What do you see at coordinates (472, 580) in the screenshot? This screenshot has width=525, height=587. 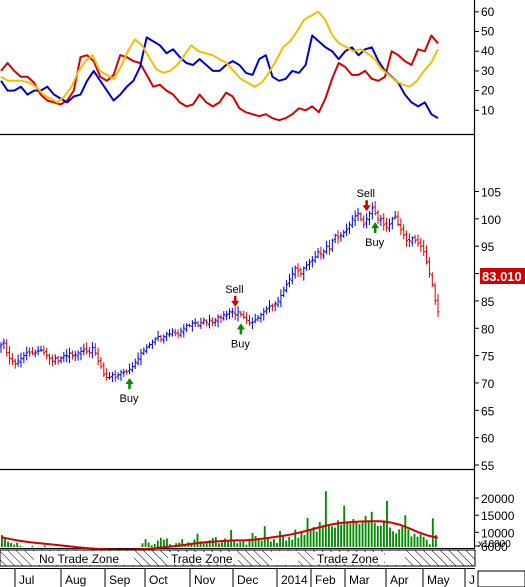 I see `month-label: J` at bounding box center [472, 580].